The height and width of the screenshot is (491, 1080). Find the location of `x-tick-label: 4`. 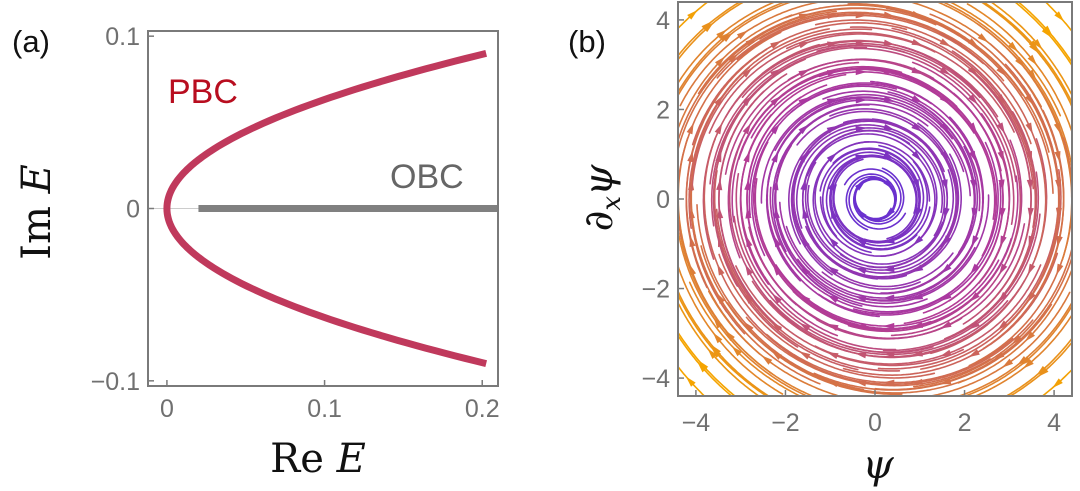

x-tick-label: 4 is located at coordinates (1054, 423).